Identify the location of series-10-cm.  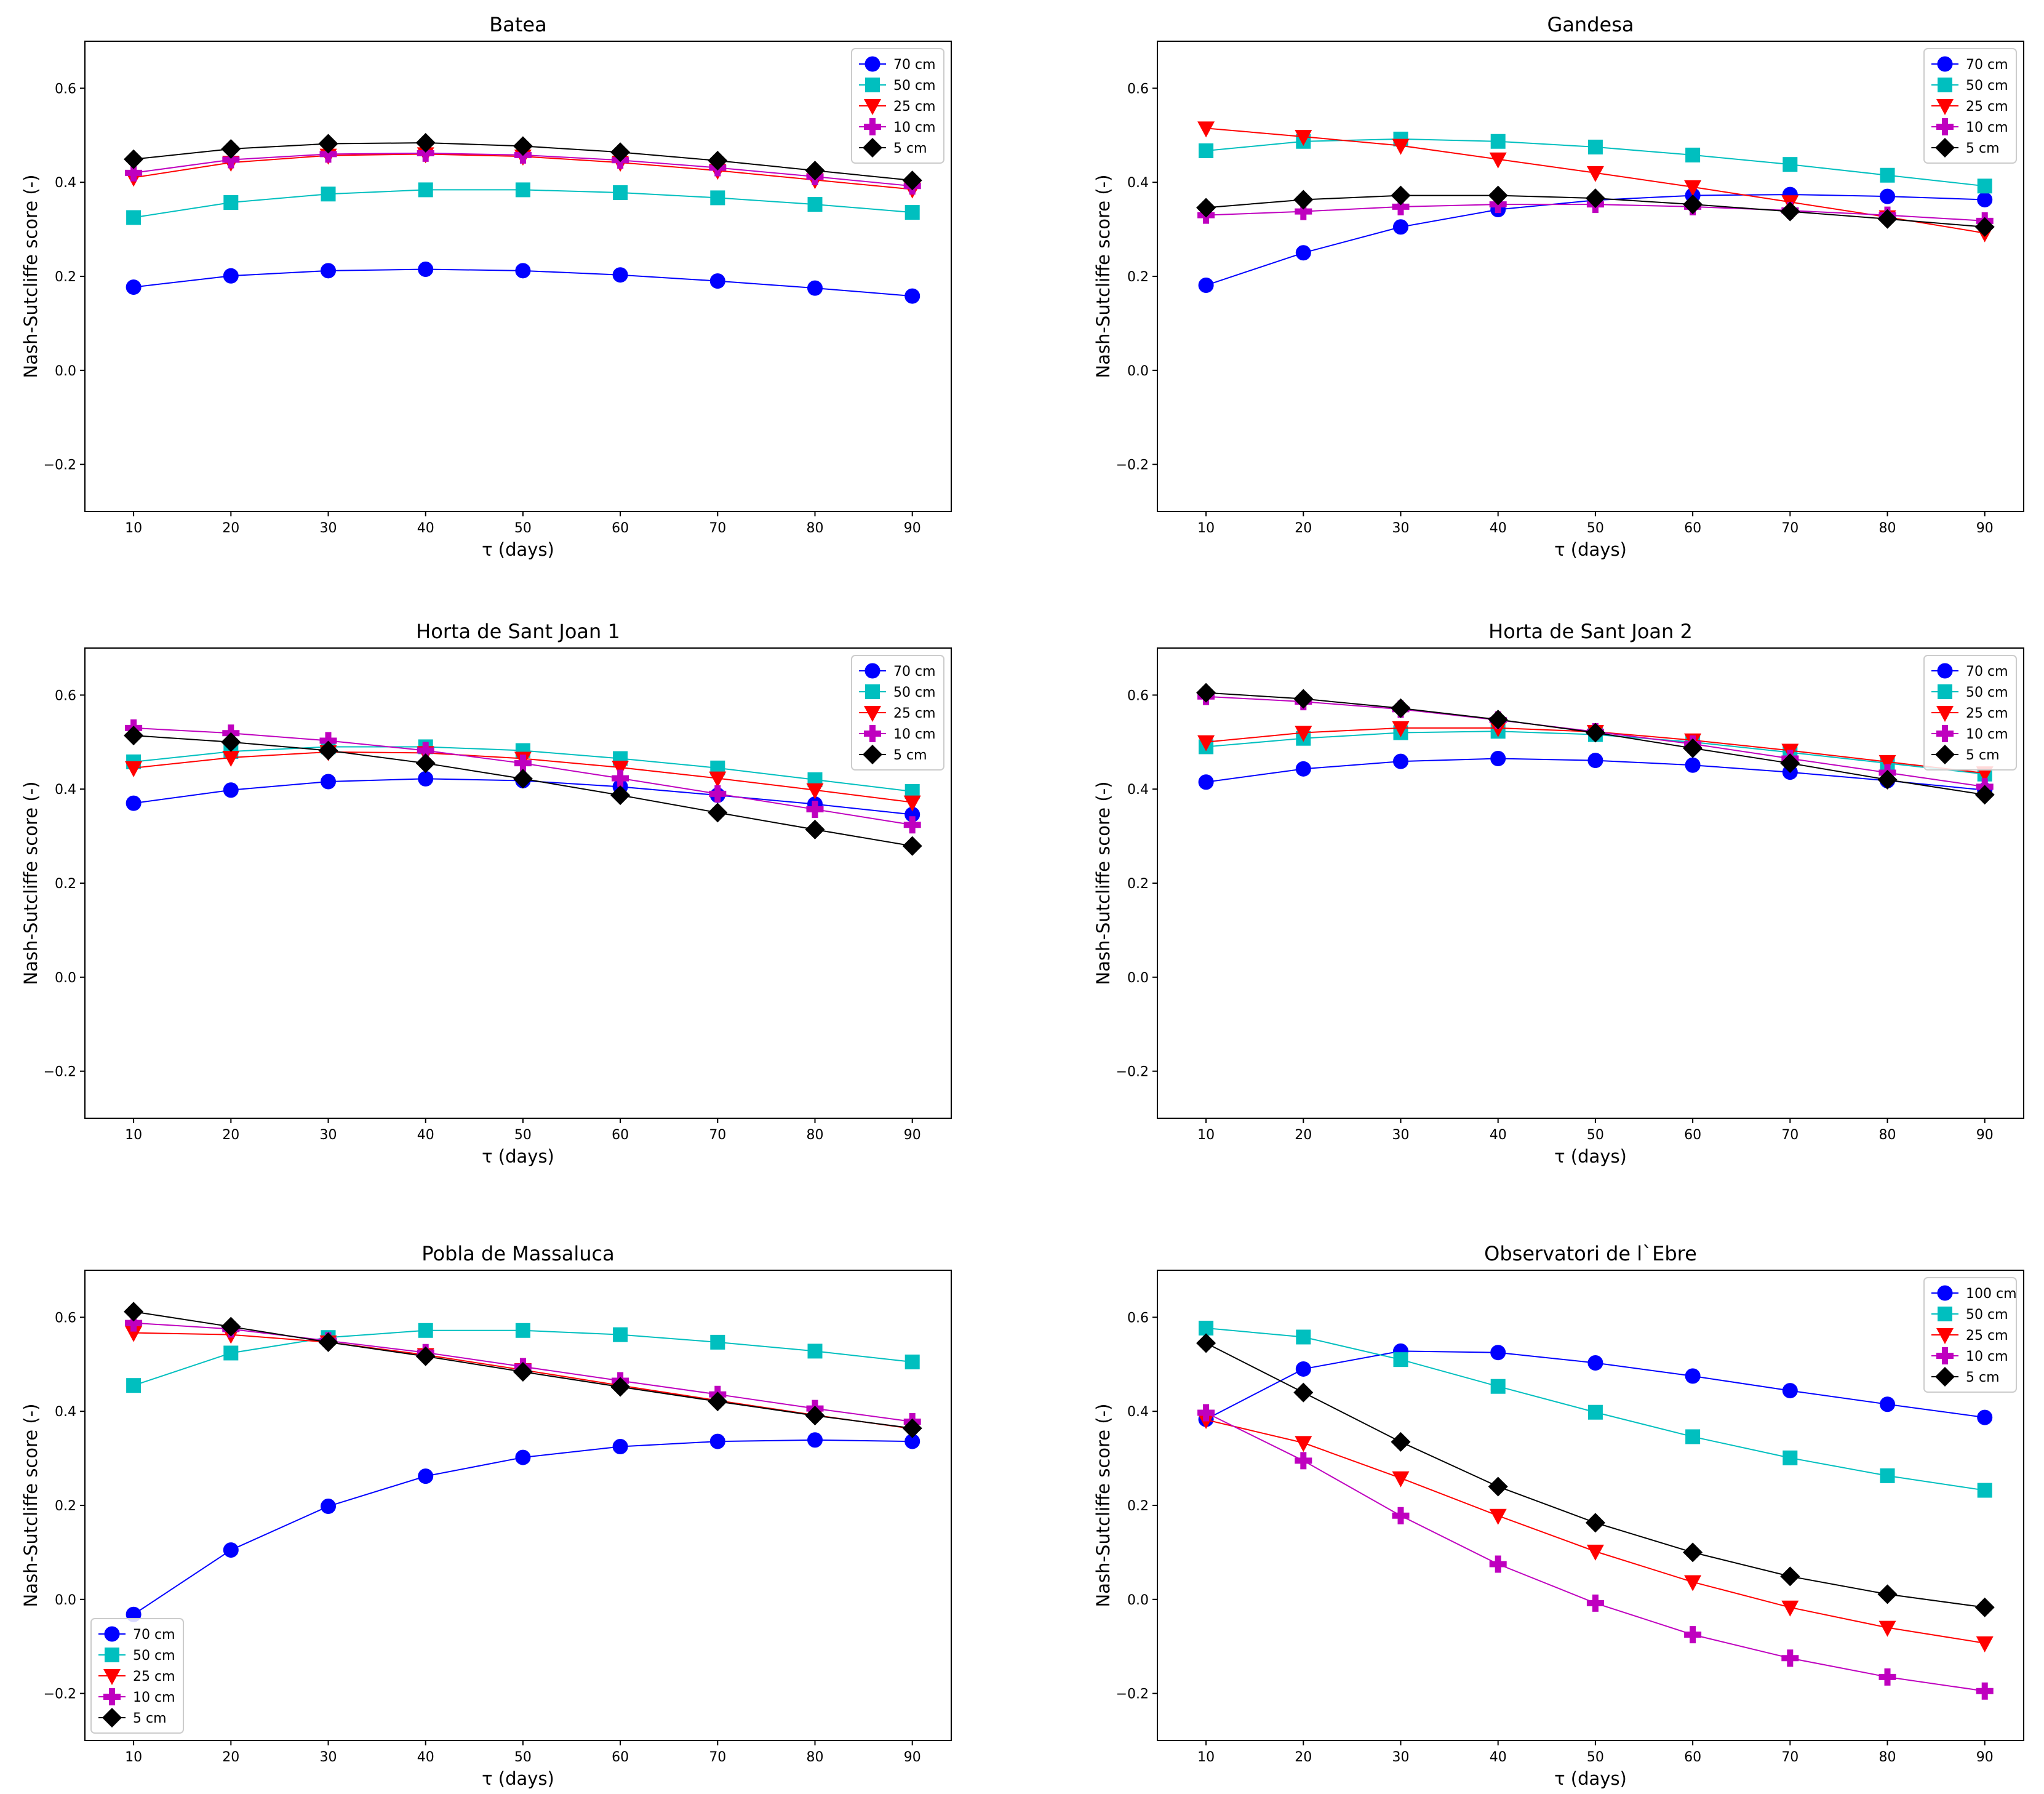
(1595, 1552).